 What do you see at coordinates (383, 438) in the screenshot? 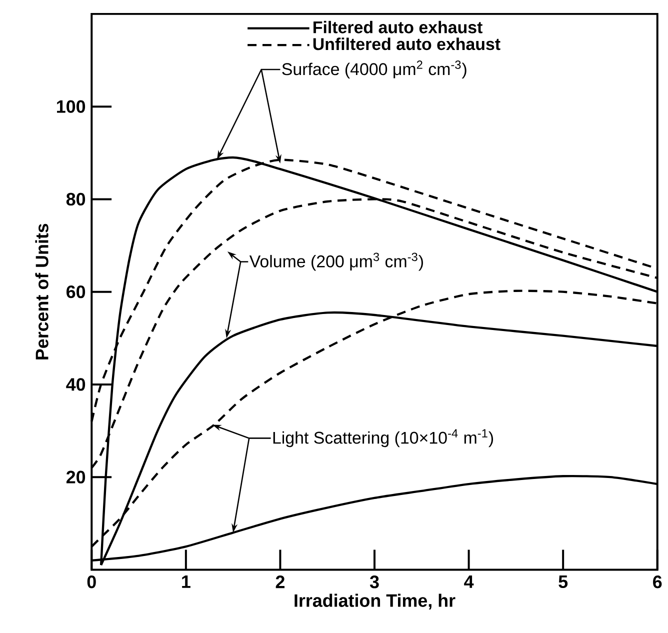
I see `annotation: Light Scattering (10×10$^{-4}$ m$^{-1}$)` at bounding box center [383, 438].